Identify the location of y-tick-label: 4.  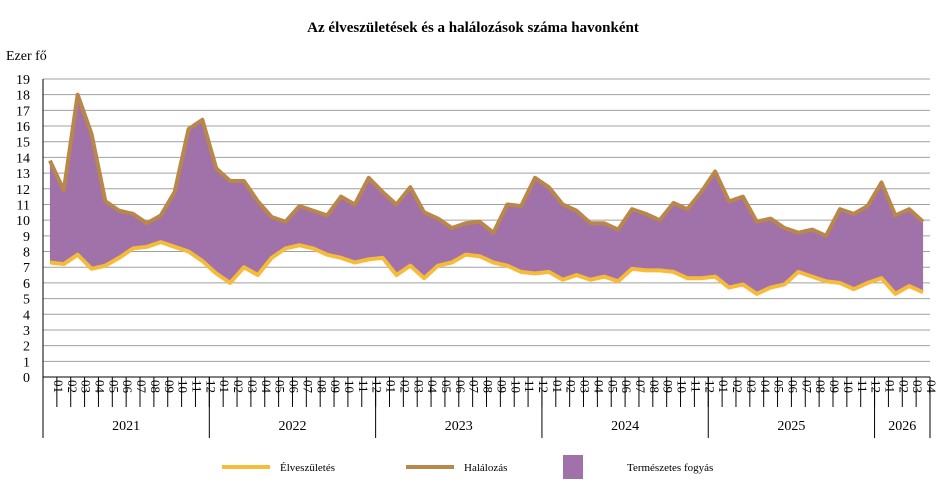
(26, 315).